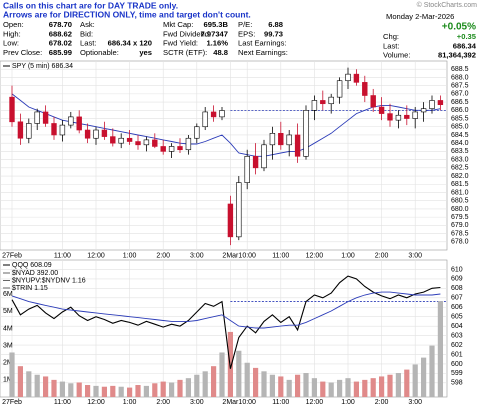 This screenshot has height=406, width=480. I want to click on summary-label: Last:, so click(391, 45).